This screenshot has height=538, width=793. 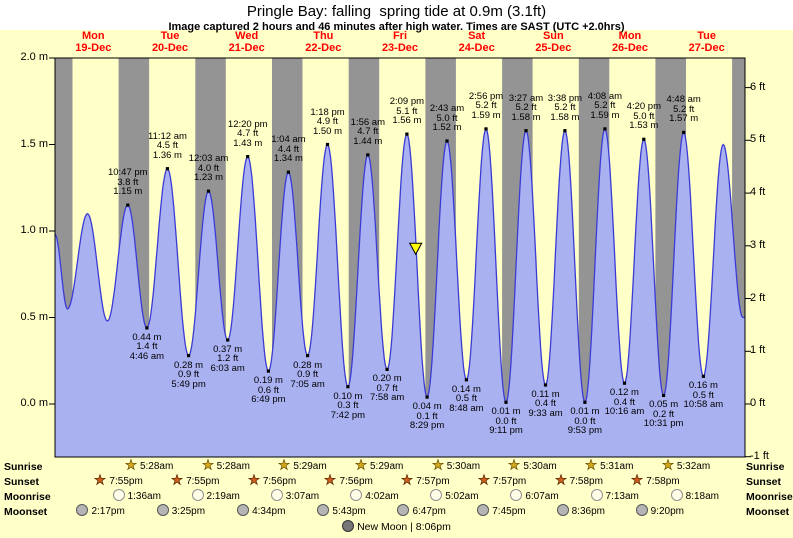 I want to click on moonset-item: 5:43pm, so click(x=342, y=510).